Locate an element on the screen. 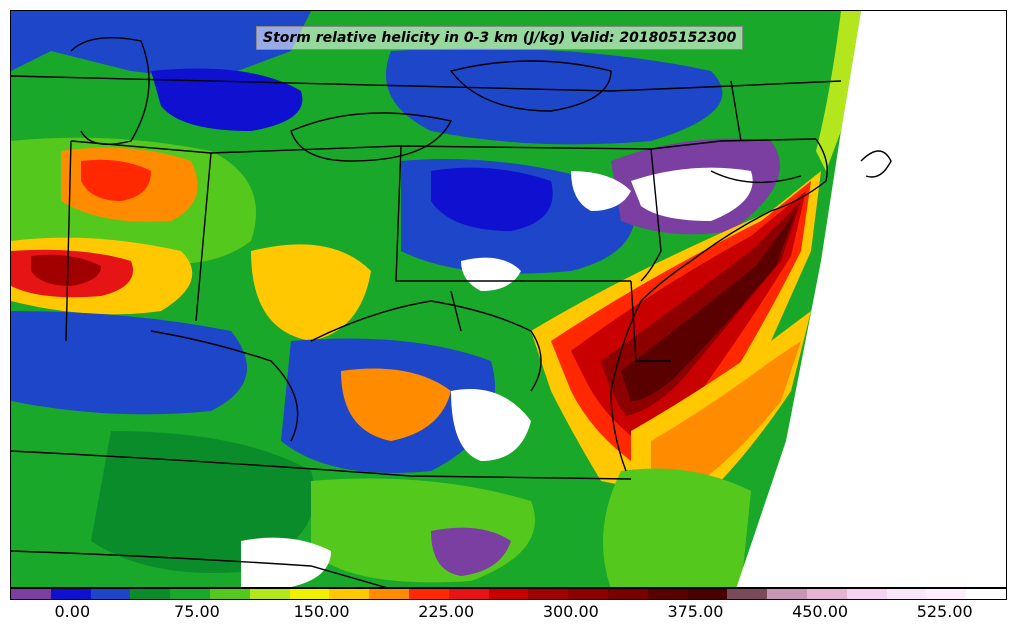 The height and width of the screenshot is (633, 1018). colorbar-tick-label: 150.00 is located at coordinates (321, 611).